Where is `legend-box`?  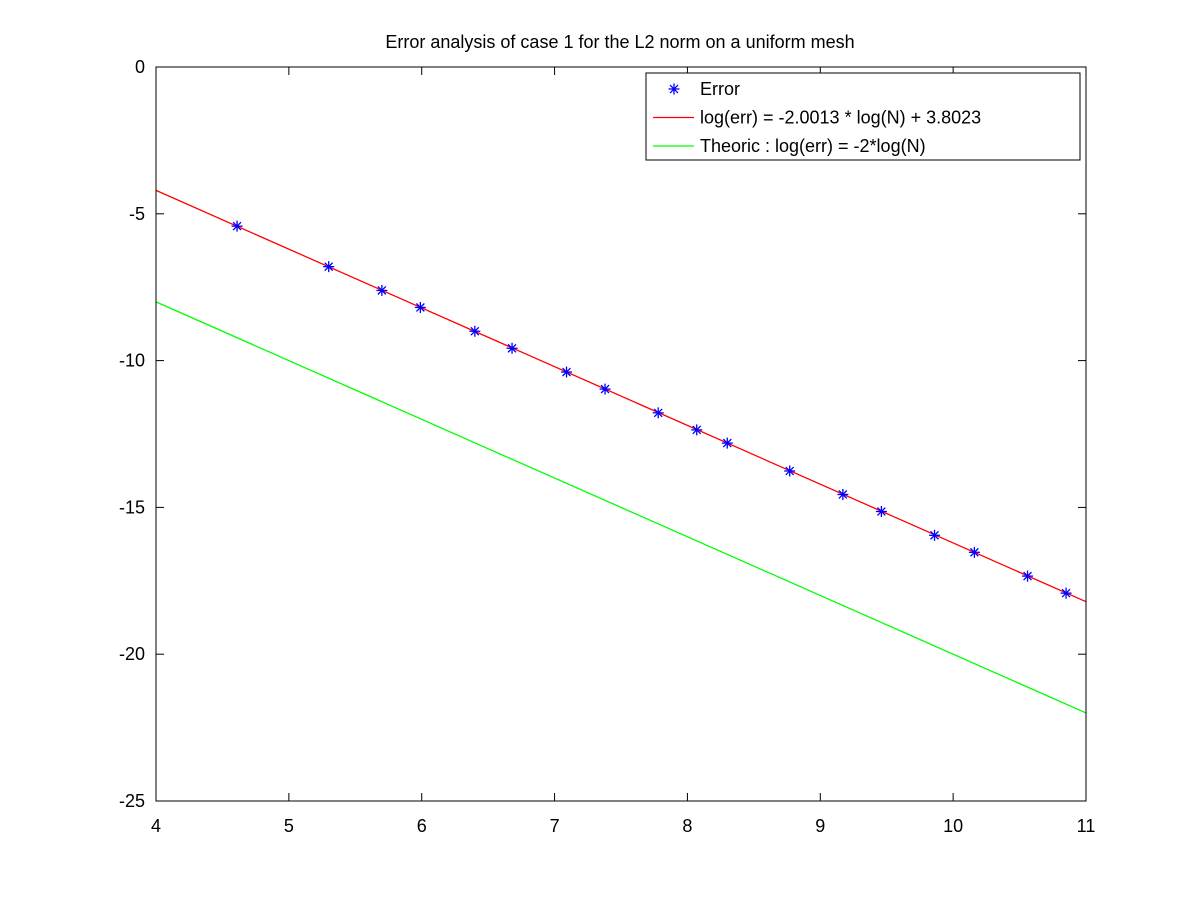 legend-box is located at coordinates (863, 116).